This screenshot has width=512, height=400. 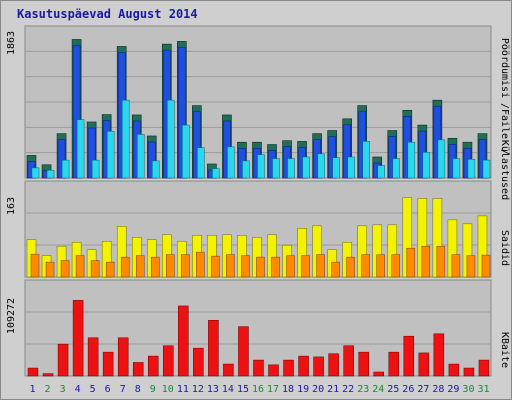 I want to click on x-tick-label: 30, so click(x=468, y=389).